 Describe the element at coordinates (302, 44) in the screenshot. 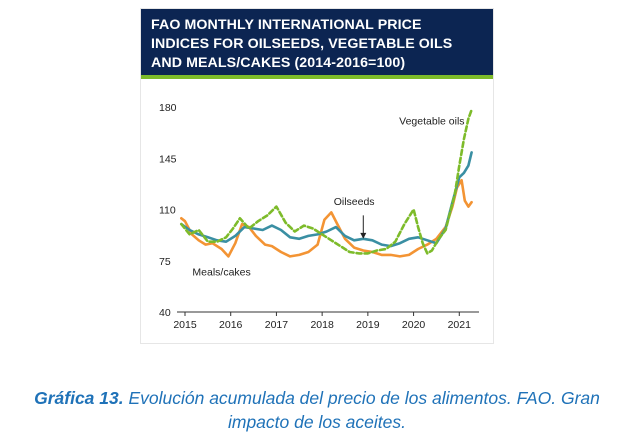

I see `chart-title-line-2: INDICES FOR OILSEEDS, VEGETABLE OILS` at that location.